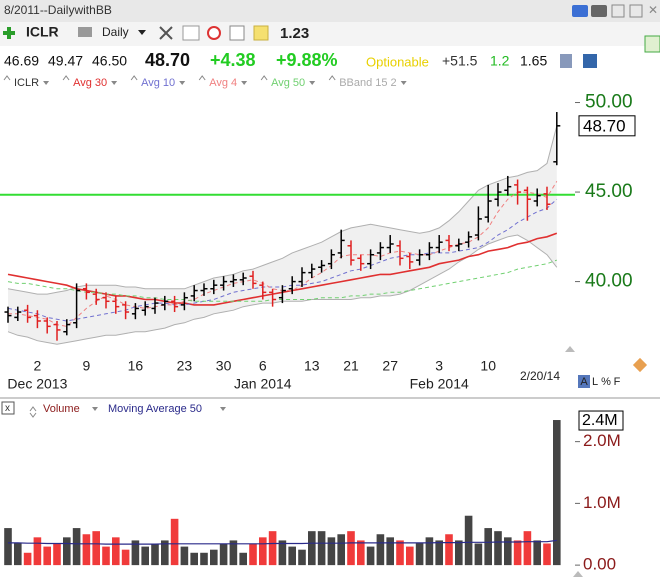 Image resolution: width=660 pixels, height=583 pixels. Describe the element at coordinates (58, 10) in the screenshot. I see `window-title: 8/2011--DailywithBB` at that location.